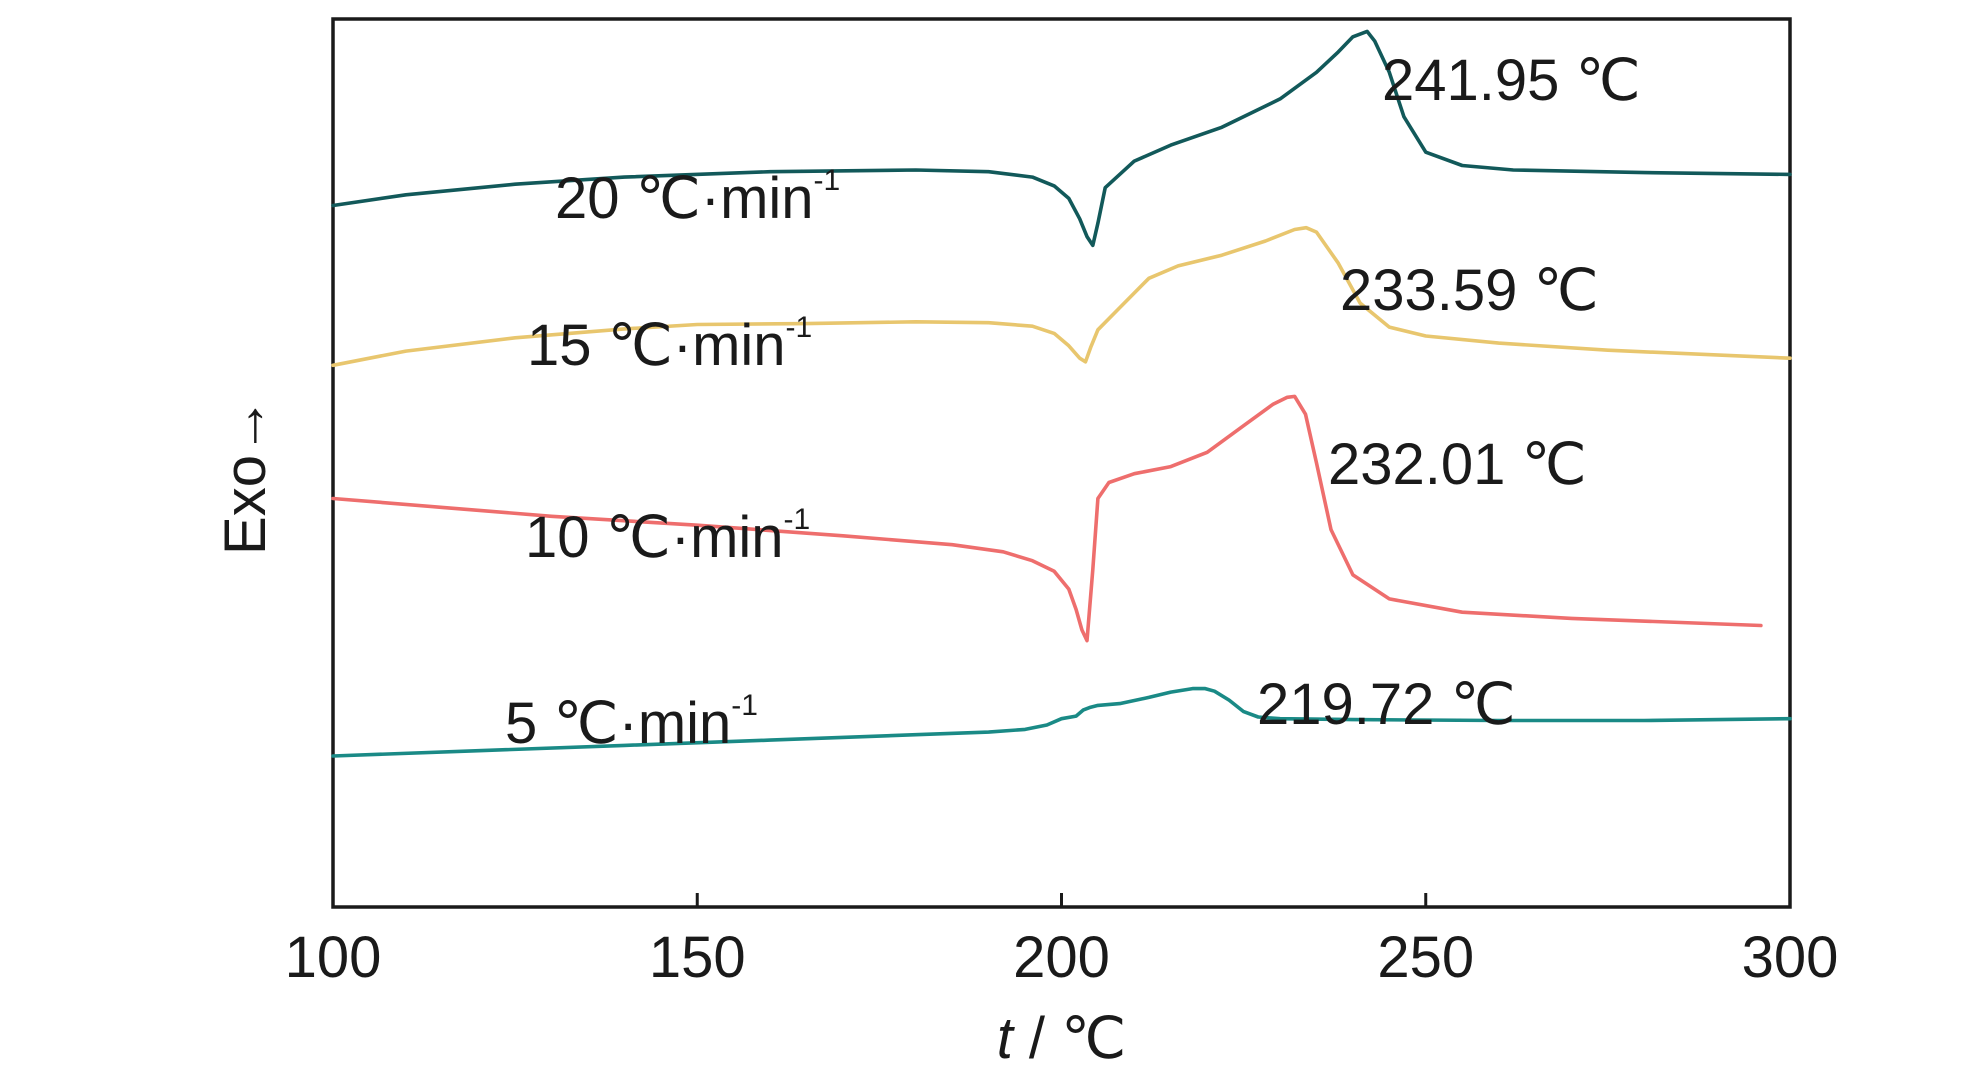  What do you see at coordinates (1790, 957) in the screenshot?
I see `x-tick-label: 300` at bounding box center [1790, 957].